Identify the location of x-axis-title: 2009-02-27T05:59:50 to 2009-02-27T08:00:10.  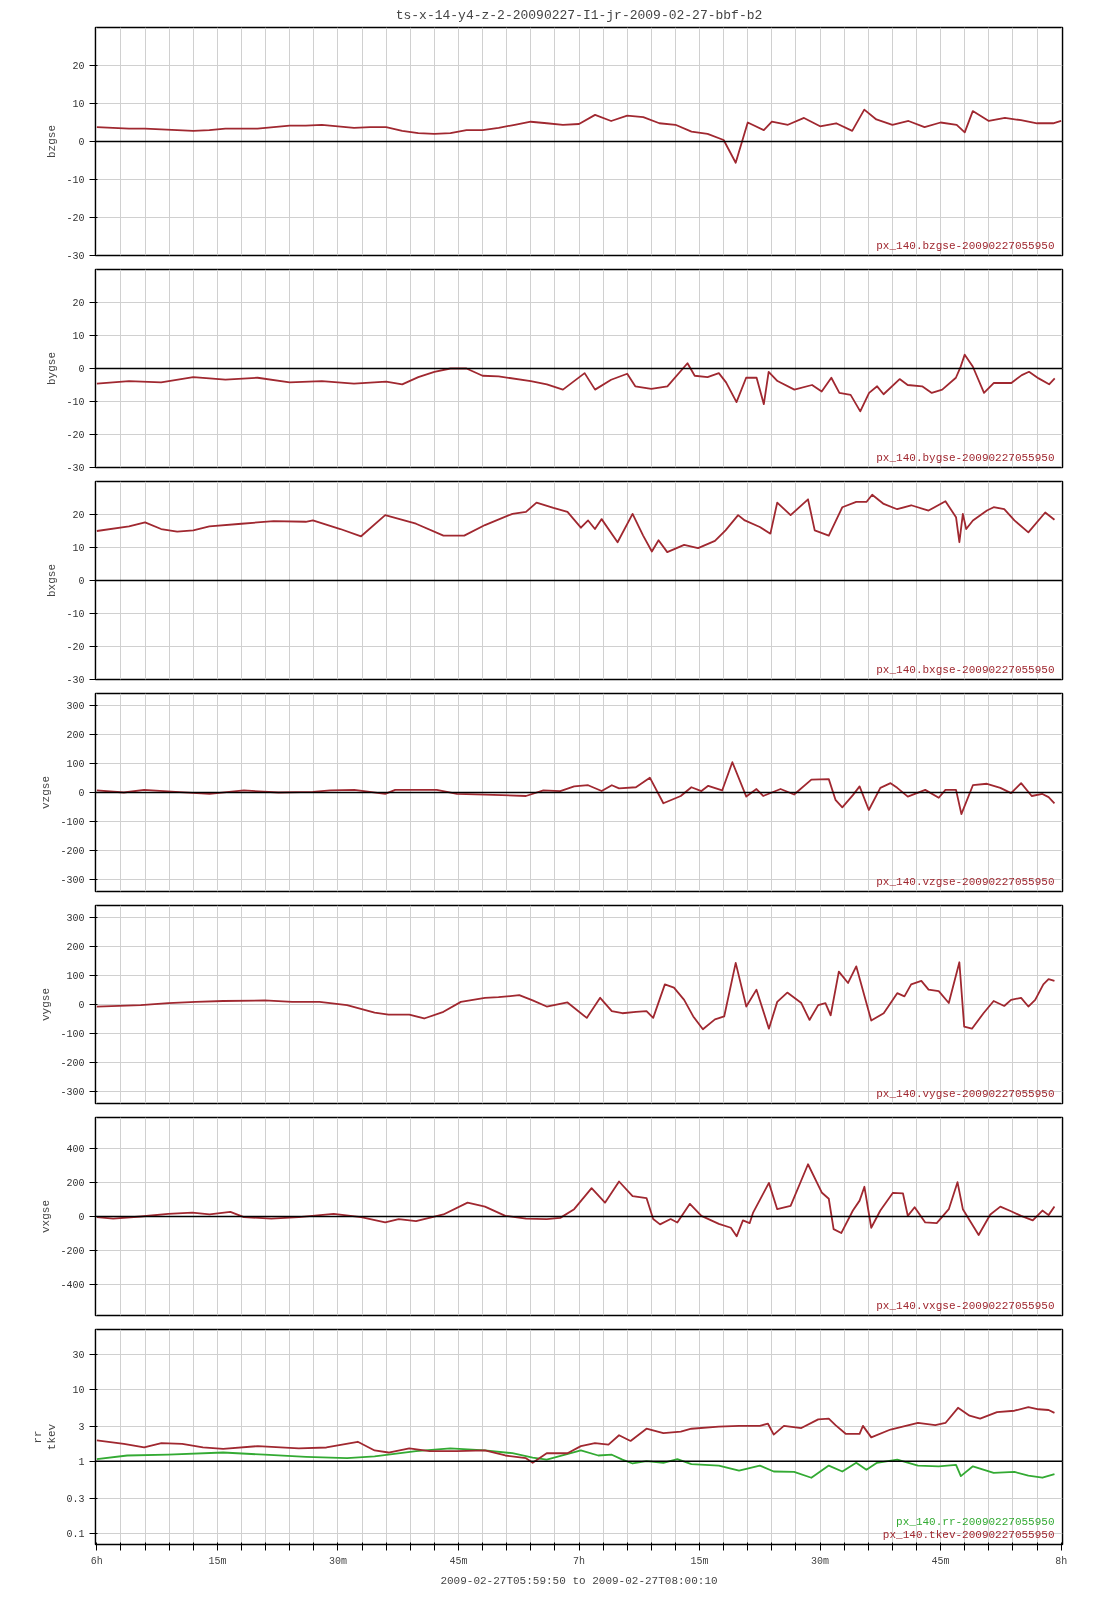
(579, 1580).